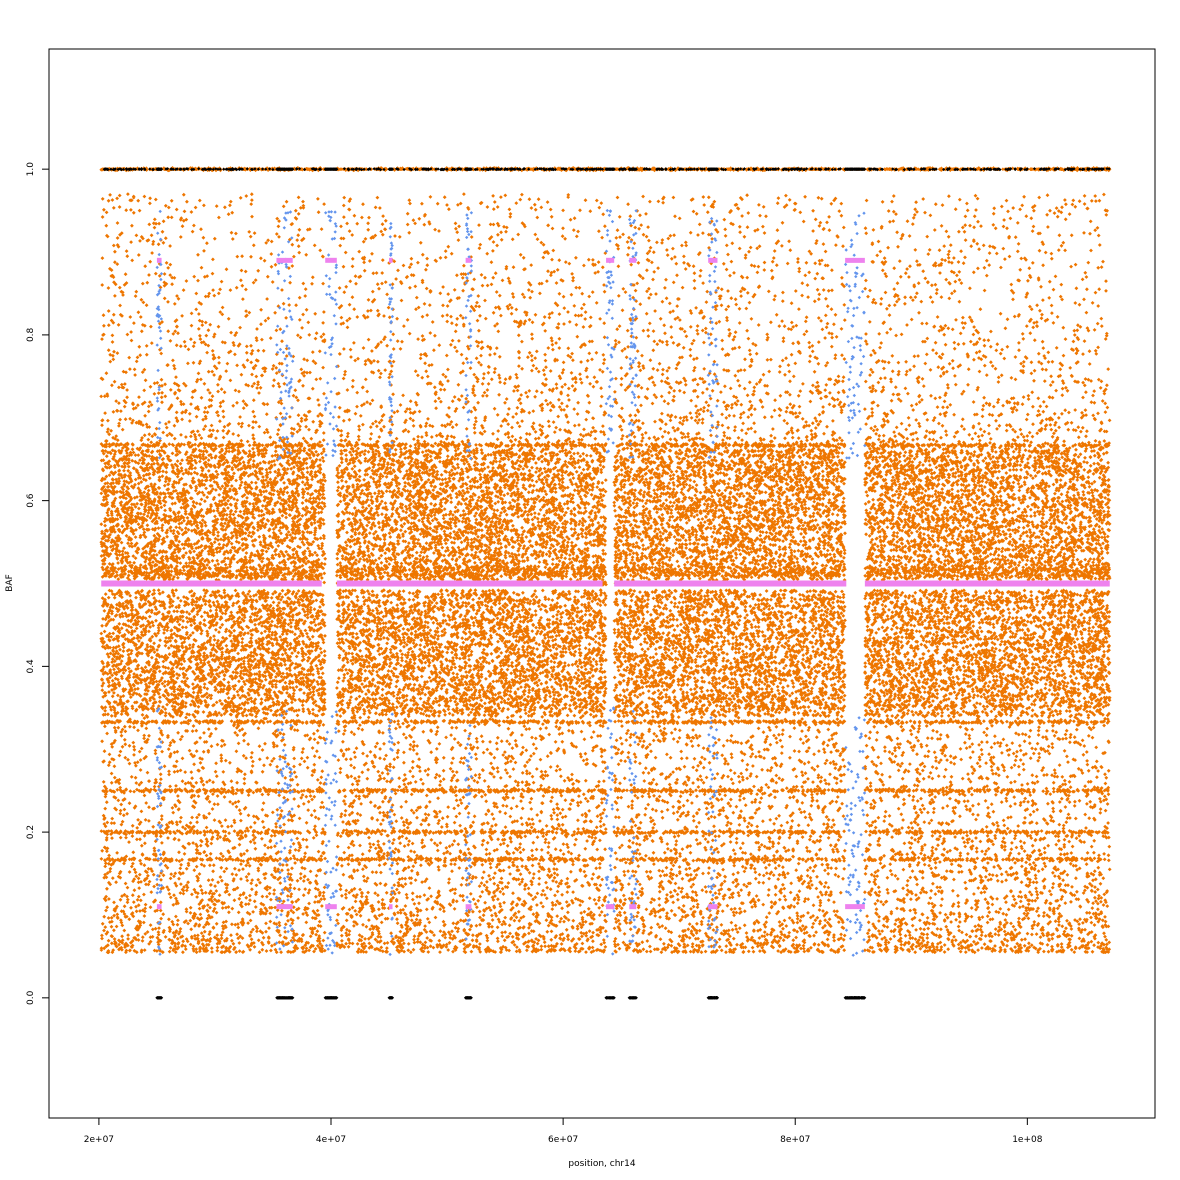 This screenshot has width=1180, height=1180. I want to click on y-tick-label: 0.8, so click(31, 334).